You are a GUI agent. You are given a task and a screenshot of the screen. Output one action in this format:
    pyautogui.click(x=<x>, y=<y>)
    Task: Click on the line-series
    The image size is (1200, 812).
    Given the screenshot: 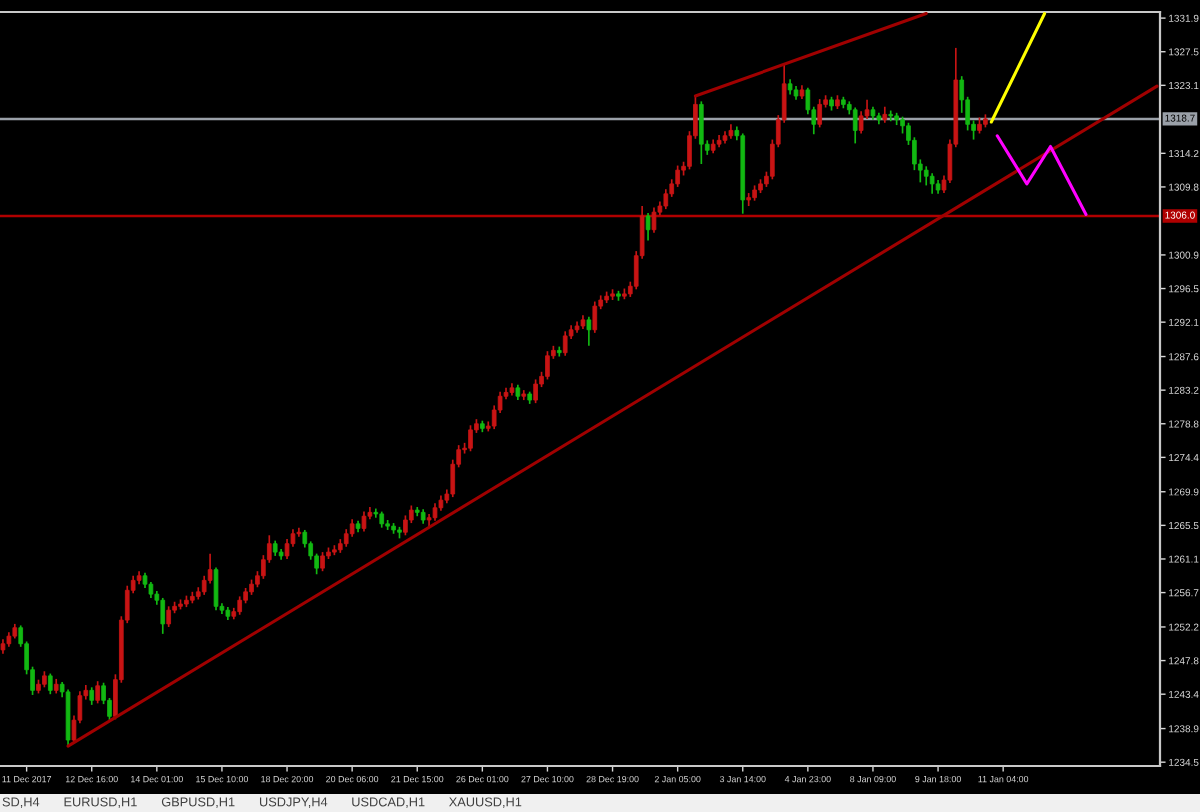 What is the action you would take?
    pyautogui.click(x=1041, y=175)
    